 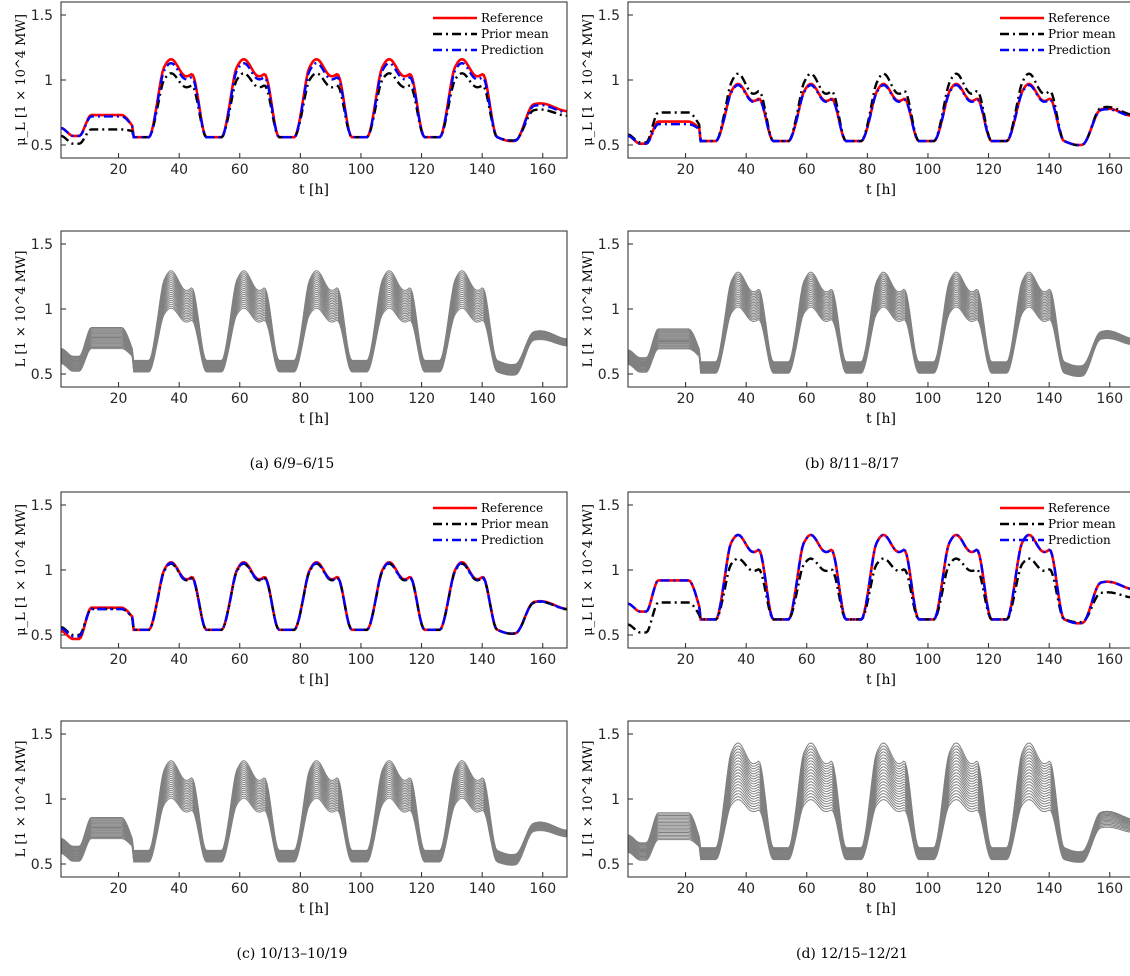 I want to click on series-line-prediction, so click(x=314, y=599).